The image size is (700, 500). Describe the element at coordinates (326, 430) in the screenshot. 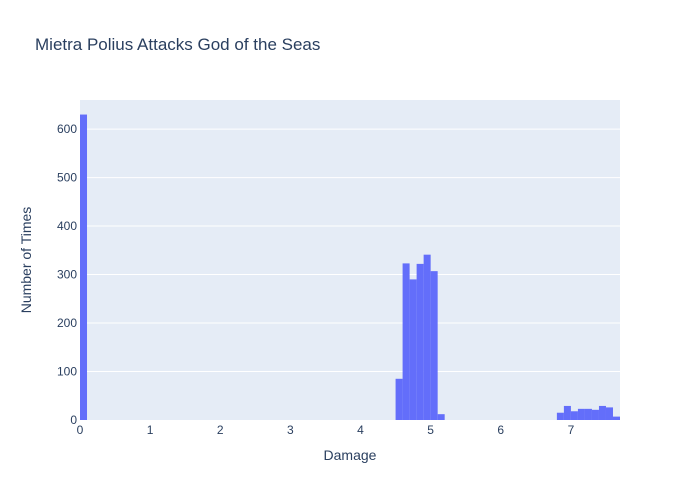

I see `x-axis-ticks: 0 1 2 3 4 5 6 7` at that location.